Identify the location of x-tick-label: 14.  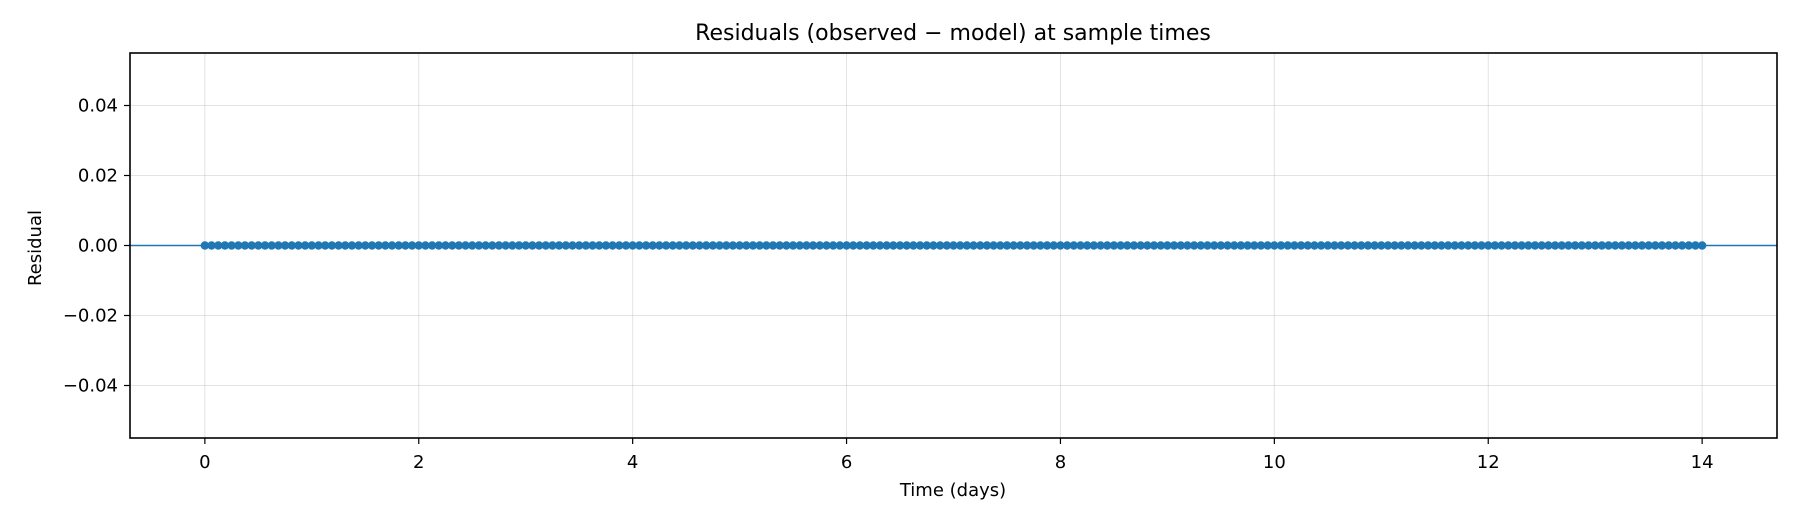
(1702, 462).